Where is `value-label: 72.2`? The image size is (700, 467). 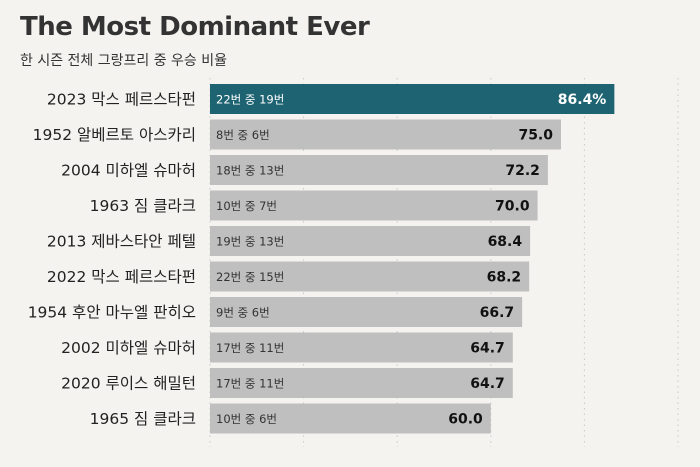
value-label: 72.2 is located at coordinates (522, 171).